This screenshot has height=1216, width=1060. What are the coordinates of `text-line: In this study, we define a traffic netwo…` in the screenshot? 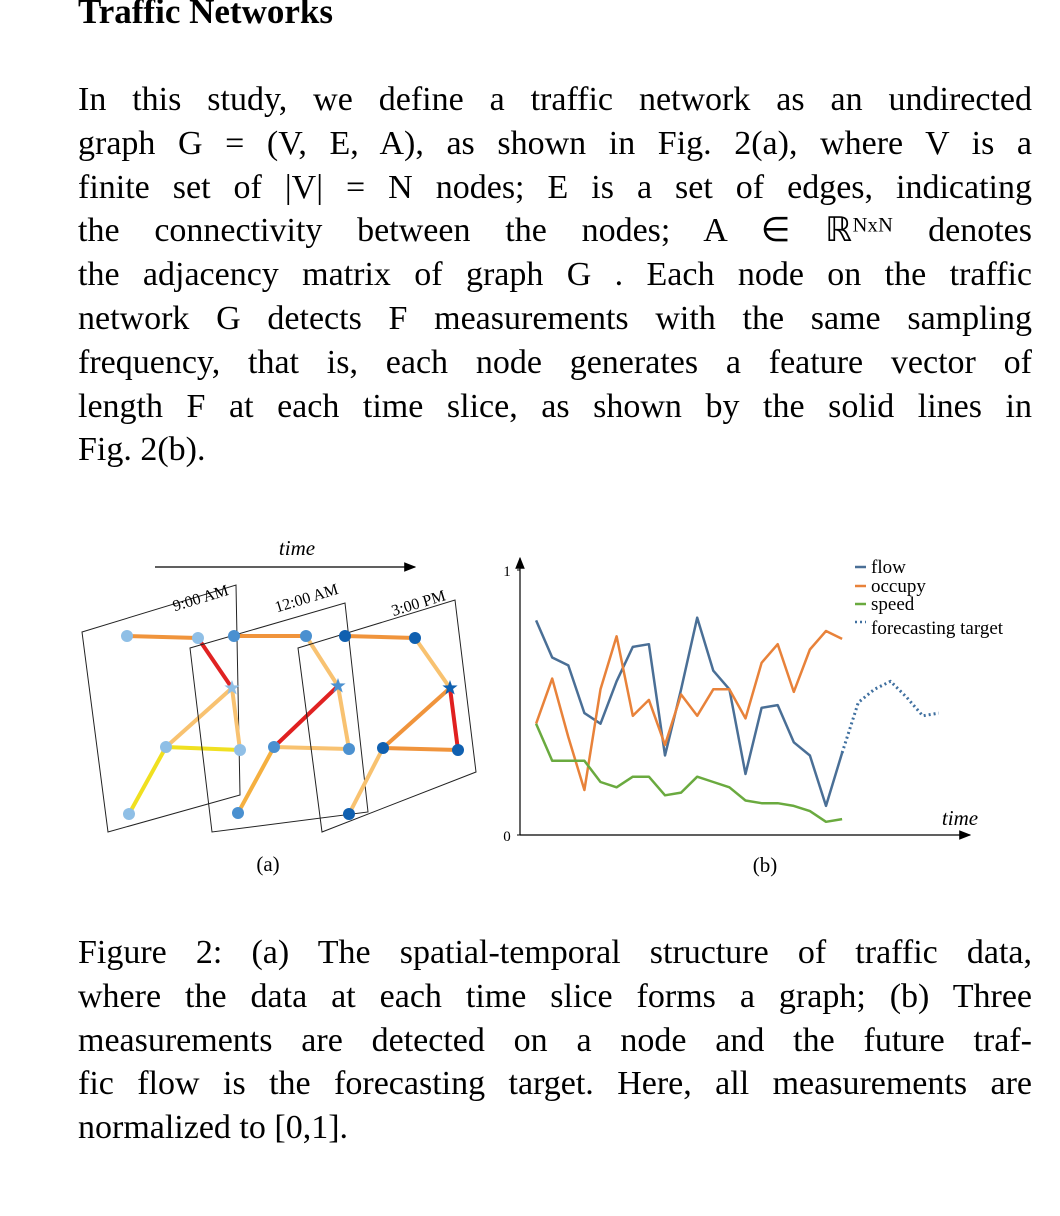 It's located at (555, 99).